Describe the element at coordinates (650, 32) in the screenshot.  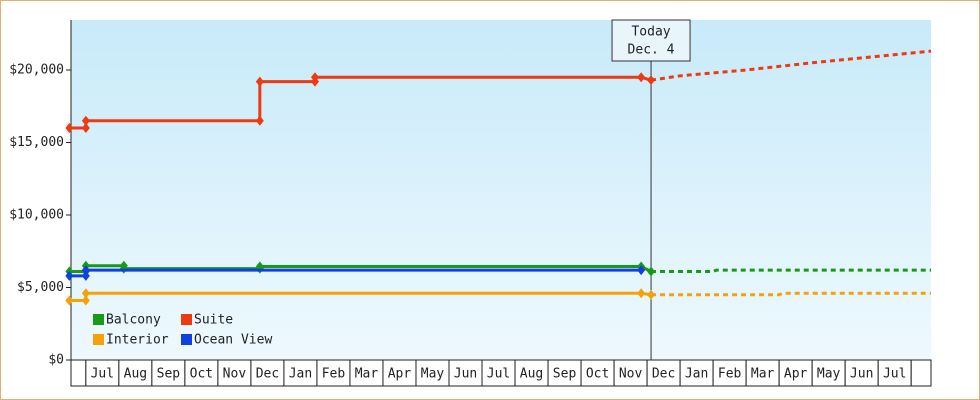
I see `today-label: Today` at that location.